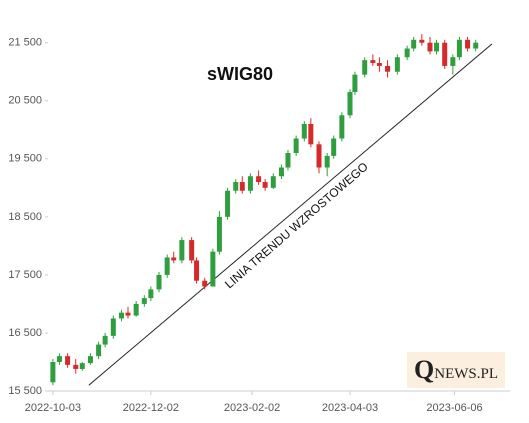 The height and width of the screenshot is (423, 529). What do you see at coordinates (25, 333) in the screenshot?
I see `y-tick-label: 16 500` at bounding box center [25, 333].